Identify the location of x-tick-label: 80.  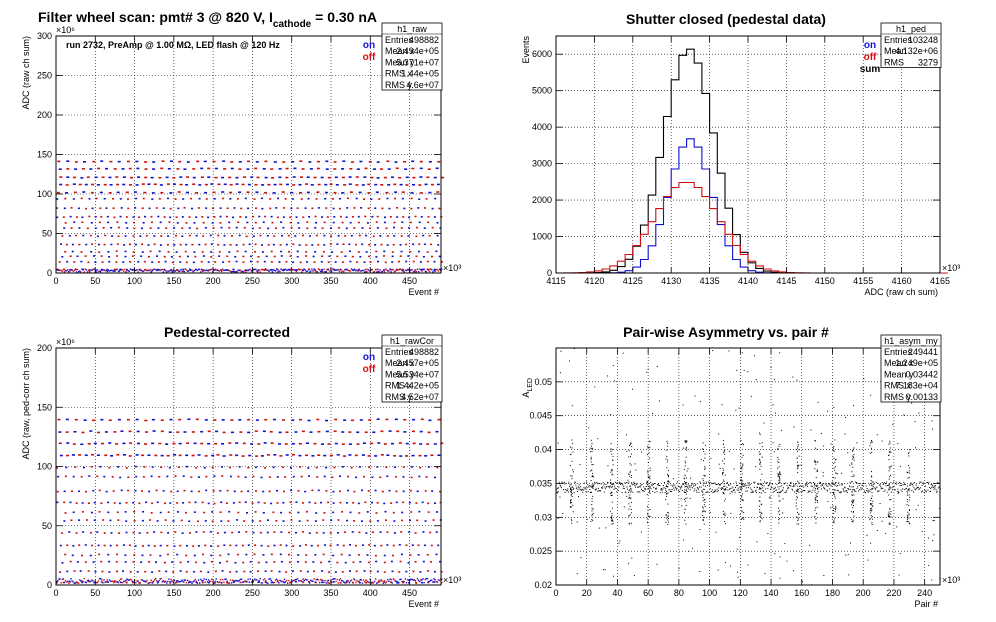
(679, 593).